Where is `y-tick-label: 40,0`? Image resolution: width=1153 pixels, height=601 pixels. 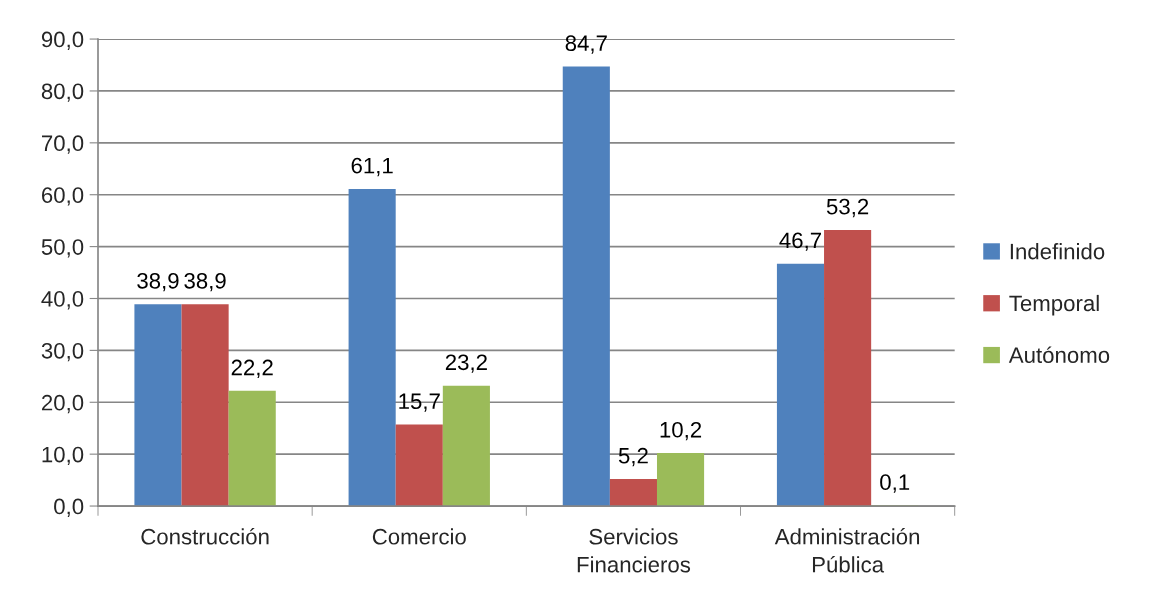 y-tick-label: 40,0 is located at coordinates (62, 300).